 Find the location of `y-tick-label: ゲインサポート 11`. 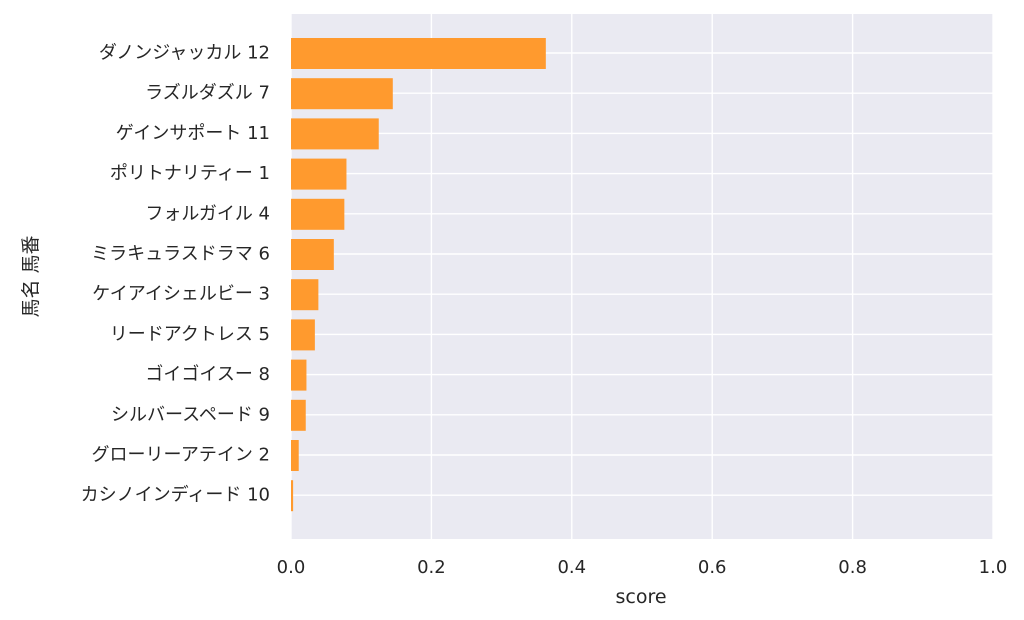

y-tick-label: ゲインサポート 11 is located at coordinates (193, 133).